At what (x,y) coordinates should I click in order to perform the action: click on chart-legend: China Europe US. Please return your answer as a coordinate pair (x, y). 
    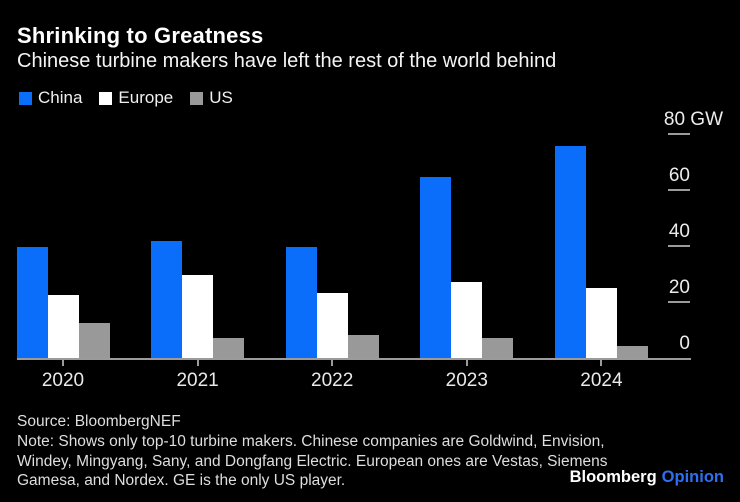
    Looking at the image, I should click on (126, 97).